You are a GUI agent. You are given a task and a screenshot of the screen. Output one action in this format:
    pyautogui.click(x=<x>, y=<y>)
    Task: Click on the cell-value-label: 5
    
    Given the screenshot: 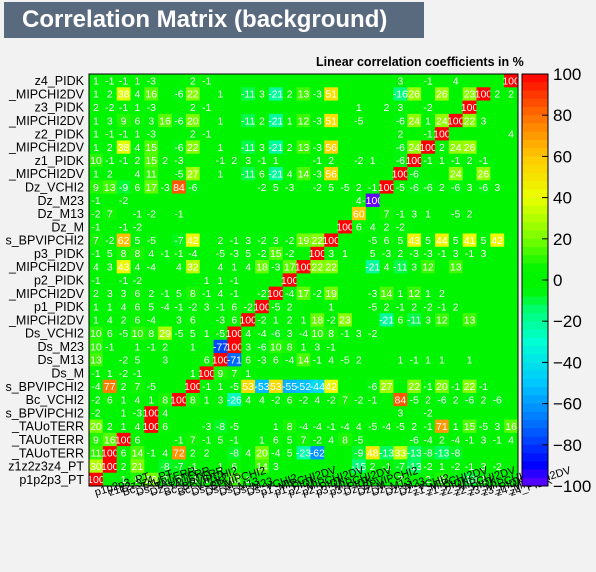 What is the action you would take?
    pyautogui.click(x=151, y=307)
    